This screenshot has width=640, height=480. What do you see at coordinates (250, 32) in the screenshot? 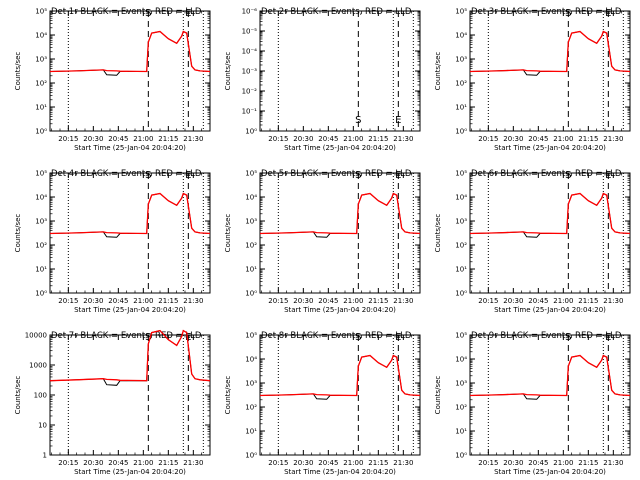
I see `y-tick-label: 10⁻⁵` at bounding box center [250, 32].